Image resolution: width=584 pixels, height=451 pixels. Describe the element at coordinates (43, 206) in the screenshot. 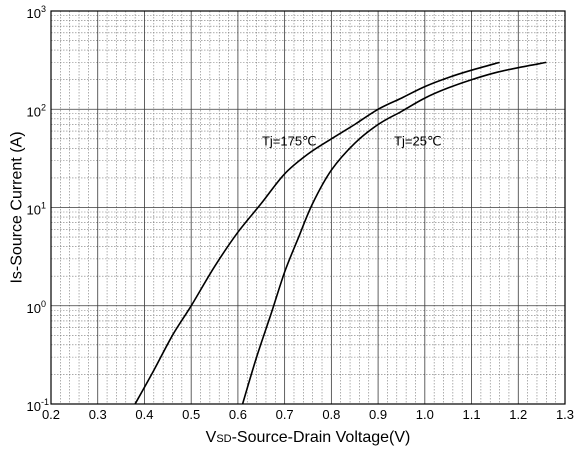

I see `y-tick-exponent: 1` at that location.